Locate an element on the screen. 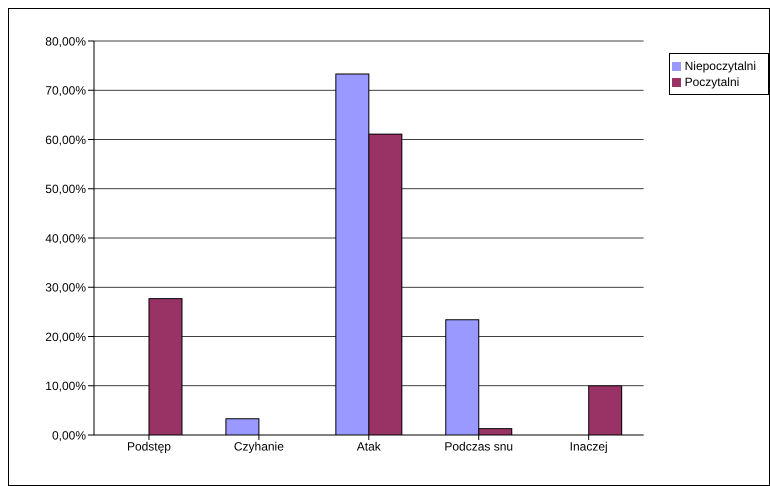  x-tick-label: Podstęp is located at coordinates (149, 447).